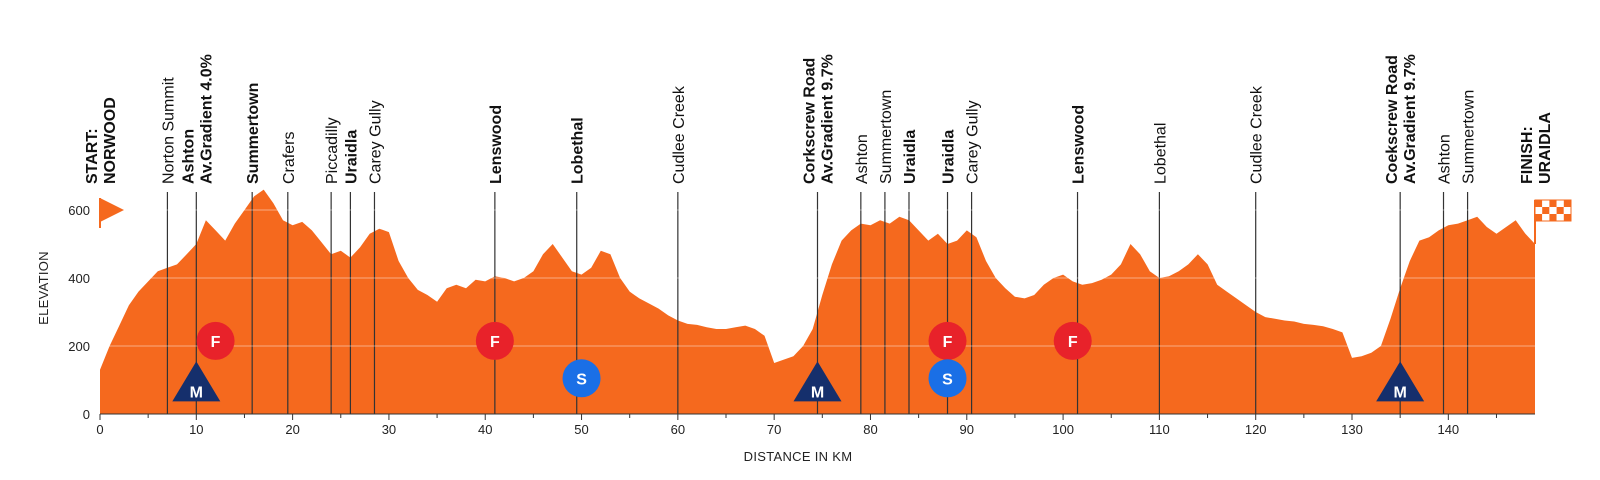  I want to click on x-tick-label: 120, so click(1256, 429).